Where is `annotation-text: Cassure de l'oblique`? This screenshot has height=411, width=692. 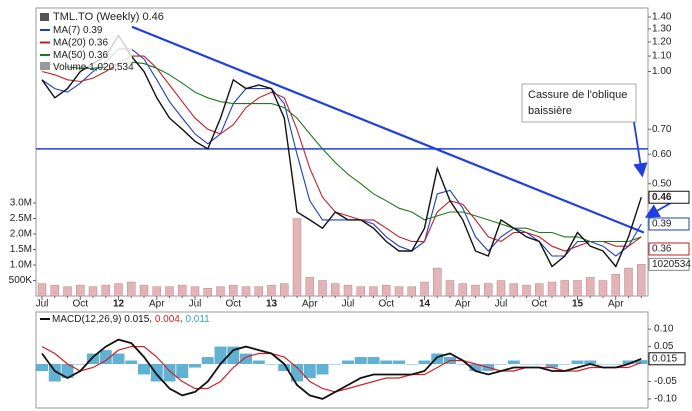
annotation-text: Cassure de l'oblique is located at coordinates (577, 95).